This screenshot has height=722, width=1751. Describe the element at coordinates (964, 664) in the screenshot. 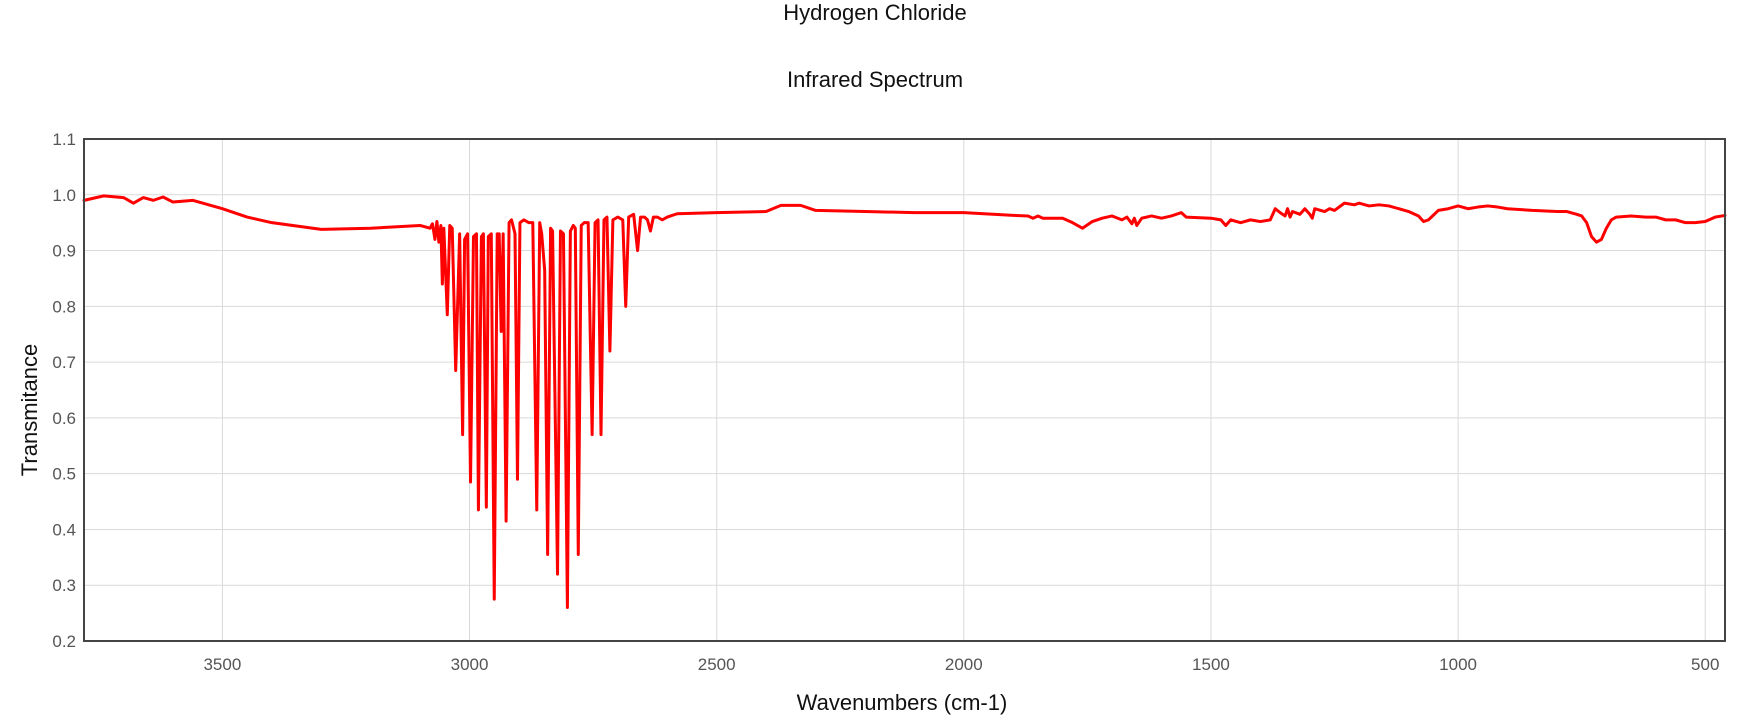

I see `x-tick-label: 2000` at that location.